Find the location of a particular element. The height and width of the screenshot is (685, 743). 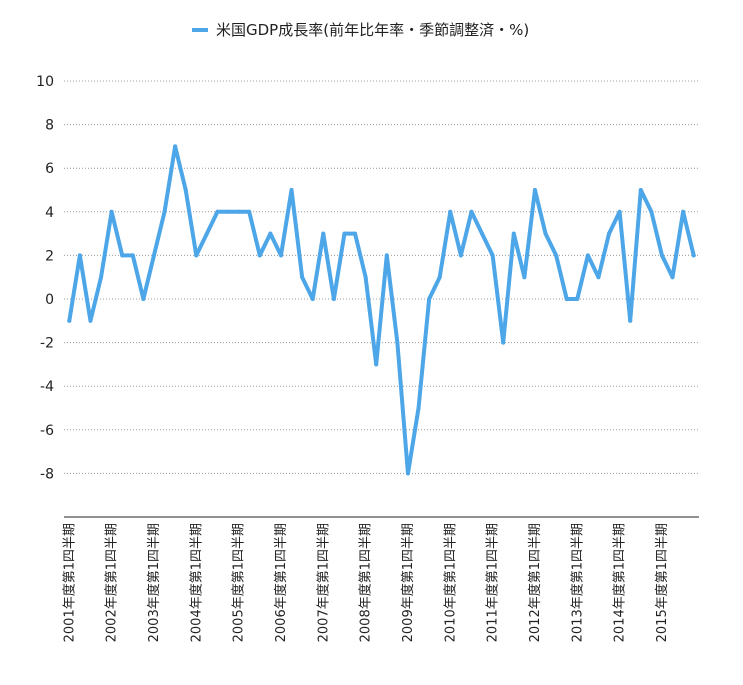

y-tick-label: -6 is located at coordinates (47, 431).